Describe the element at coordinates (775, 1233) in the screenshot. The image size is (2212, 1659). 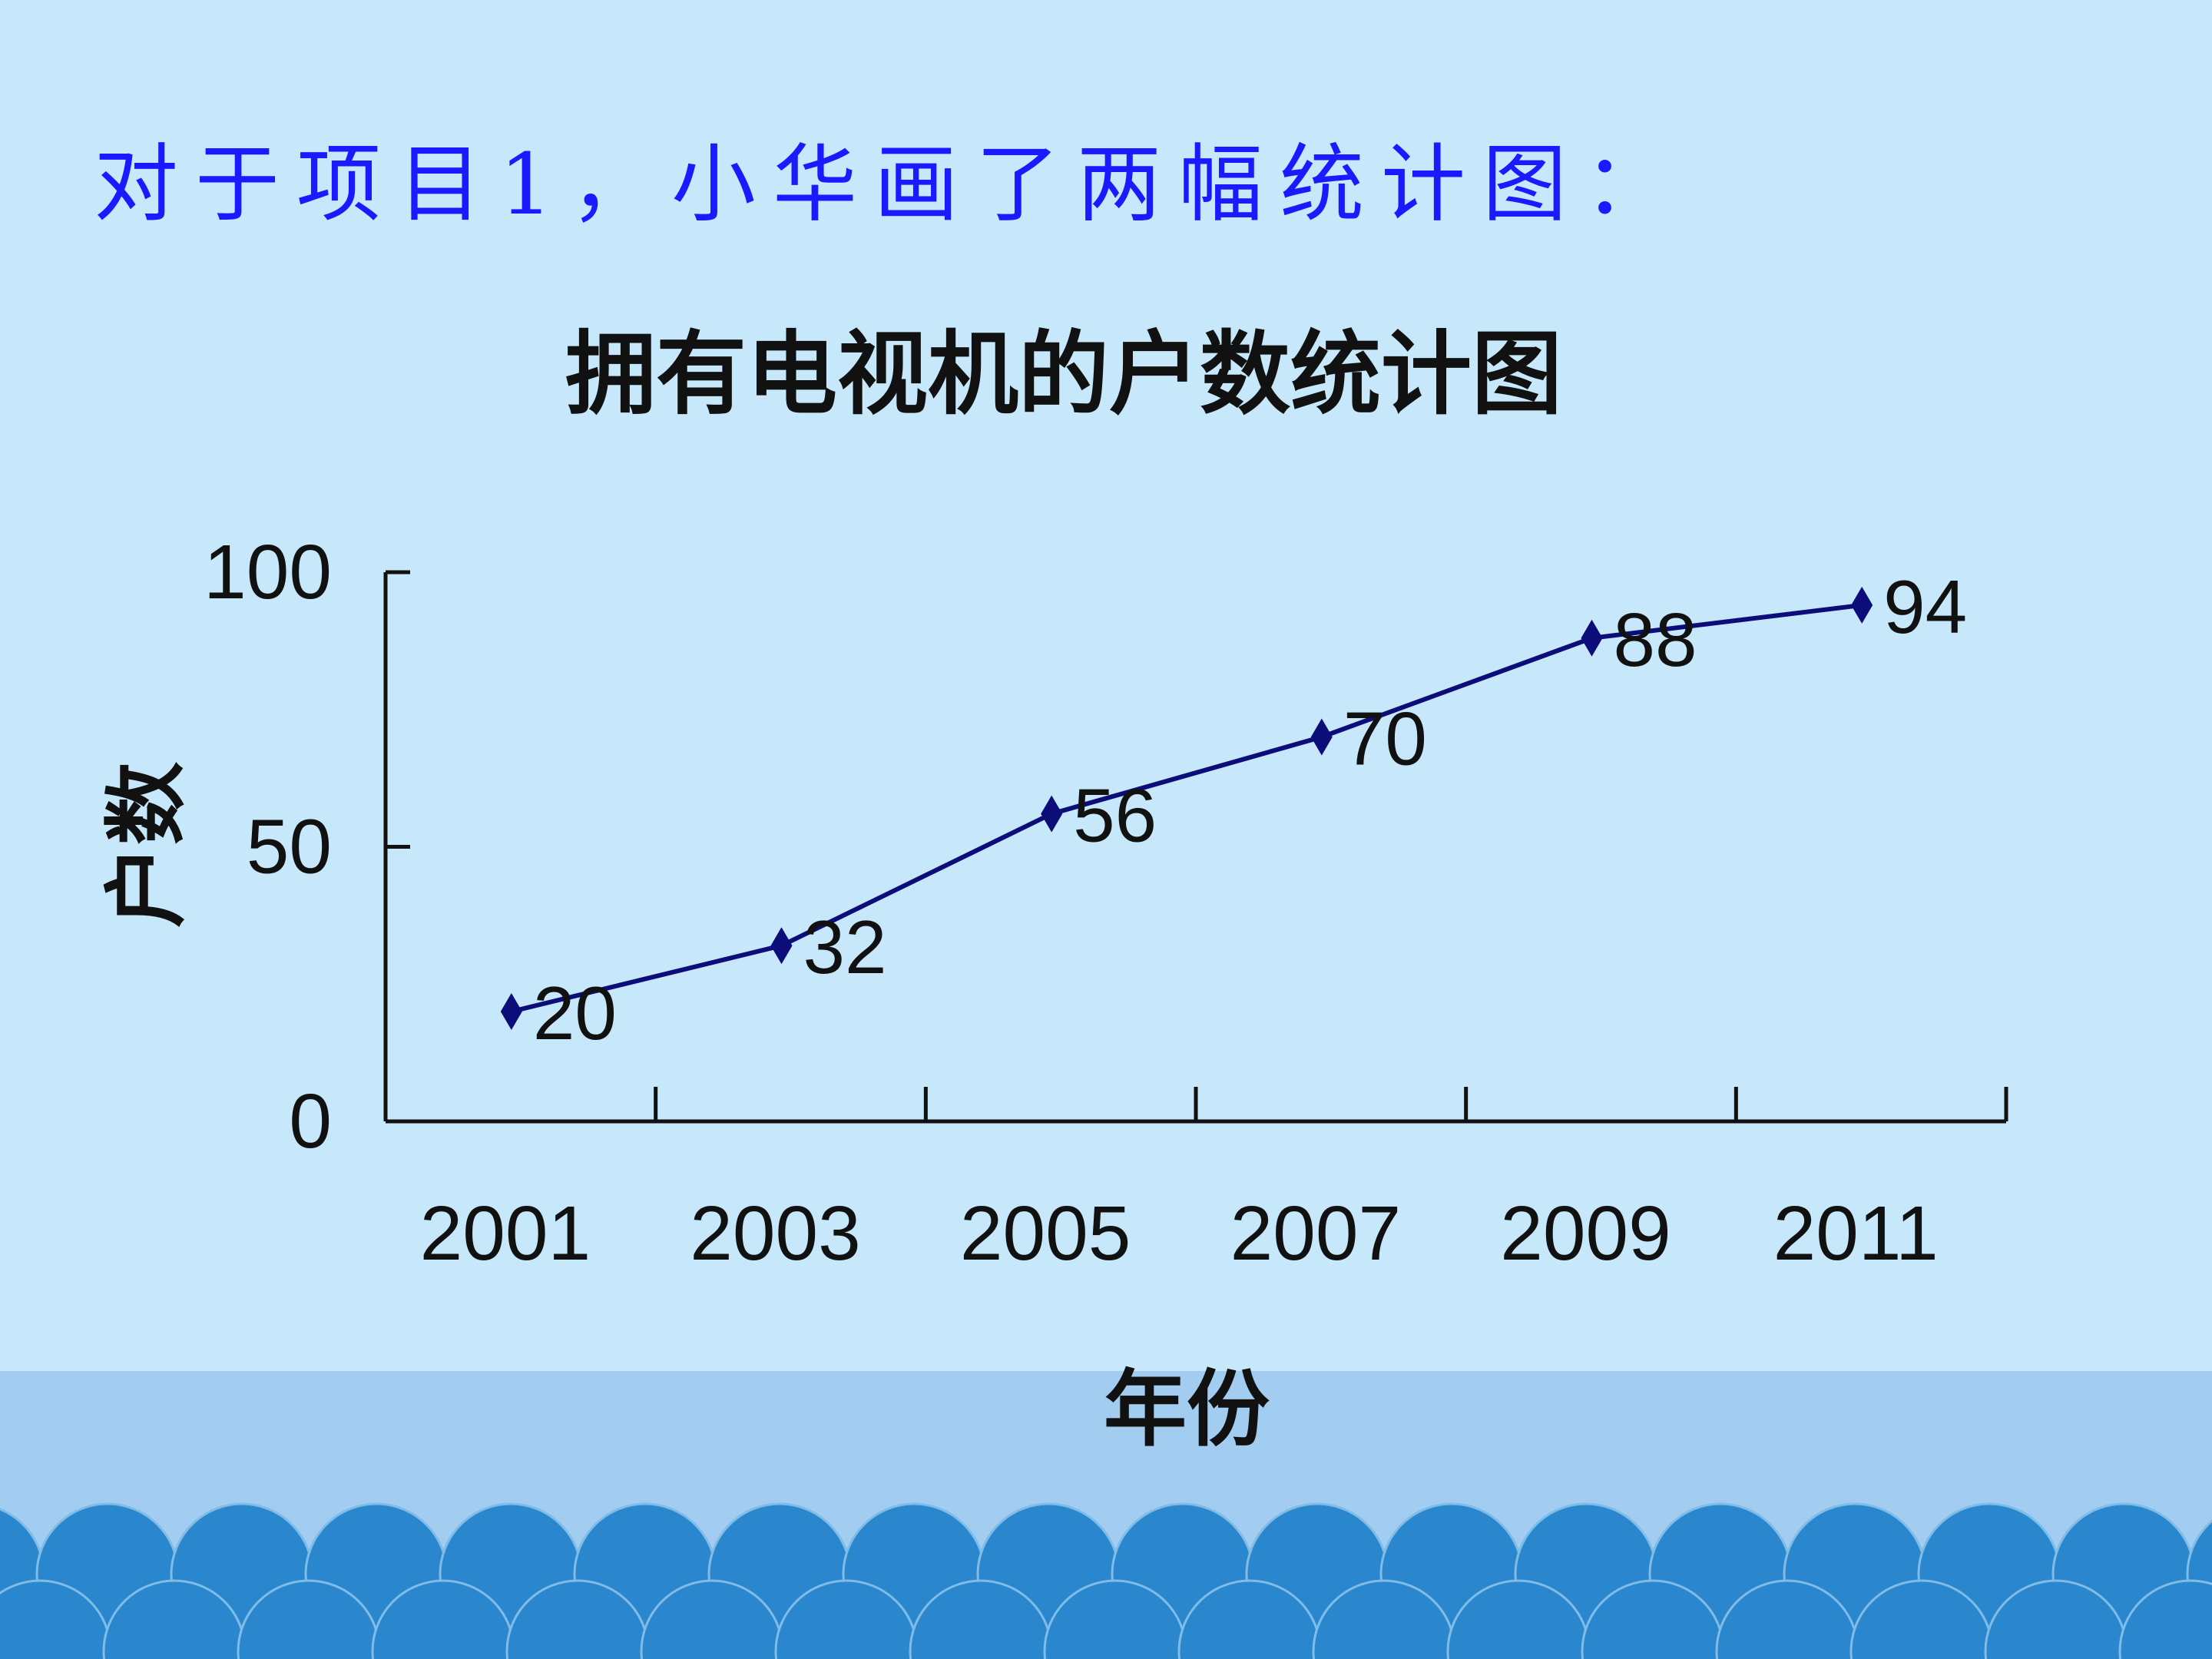
I see `x-tick-label: 2003` at that location.